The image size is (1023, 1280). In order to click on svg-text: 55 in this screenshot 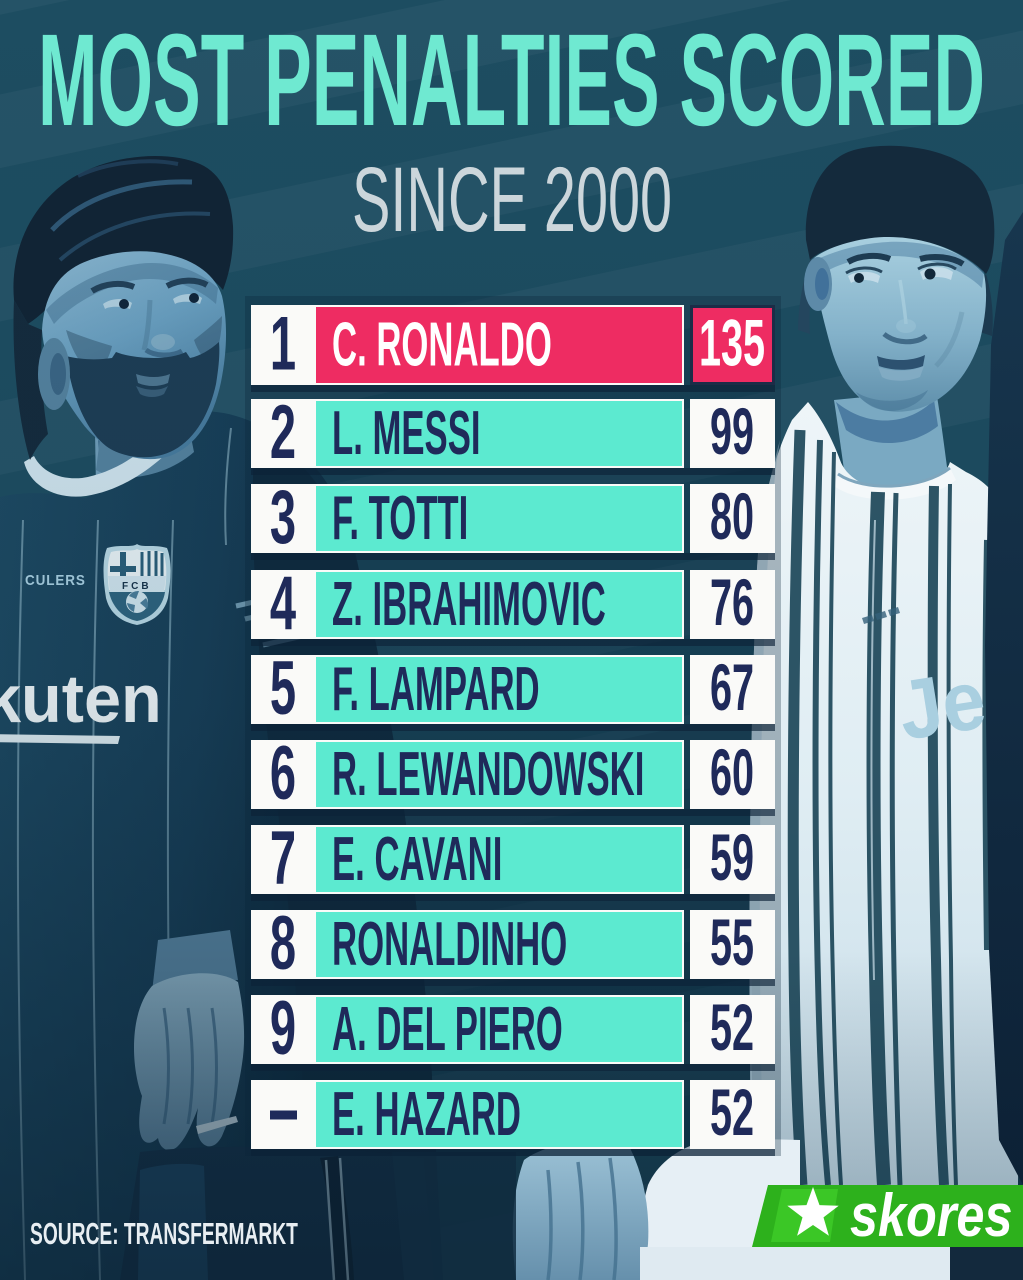, I will do `click(732, 943)`.